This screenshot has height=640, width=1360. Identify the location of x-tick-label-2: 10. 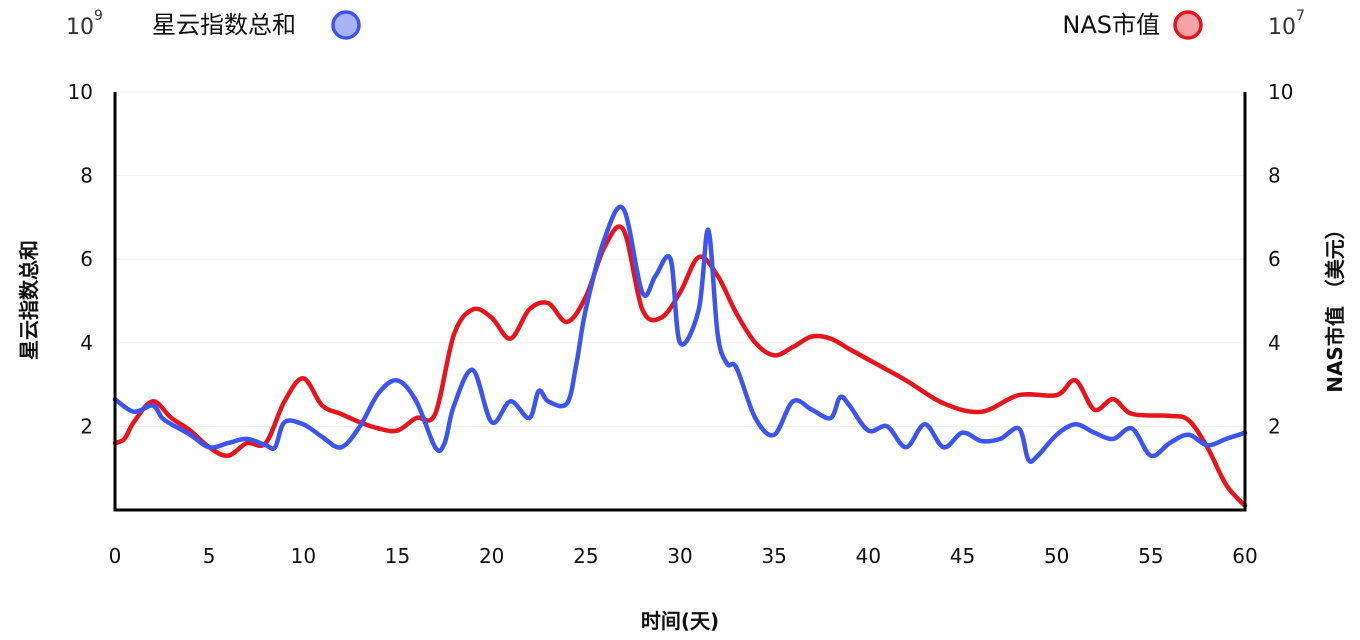
(303, 556).